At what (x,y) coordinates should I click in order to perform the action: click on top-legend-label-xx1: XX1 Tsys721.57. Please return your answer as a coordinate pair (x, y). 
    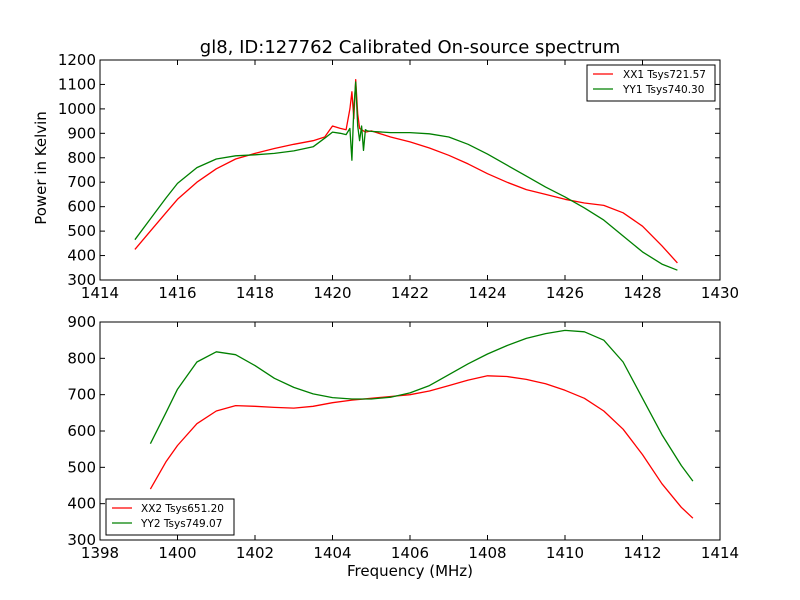
    Looking at the image, I should click on (664, 75).